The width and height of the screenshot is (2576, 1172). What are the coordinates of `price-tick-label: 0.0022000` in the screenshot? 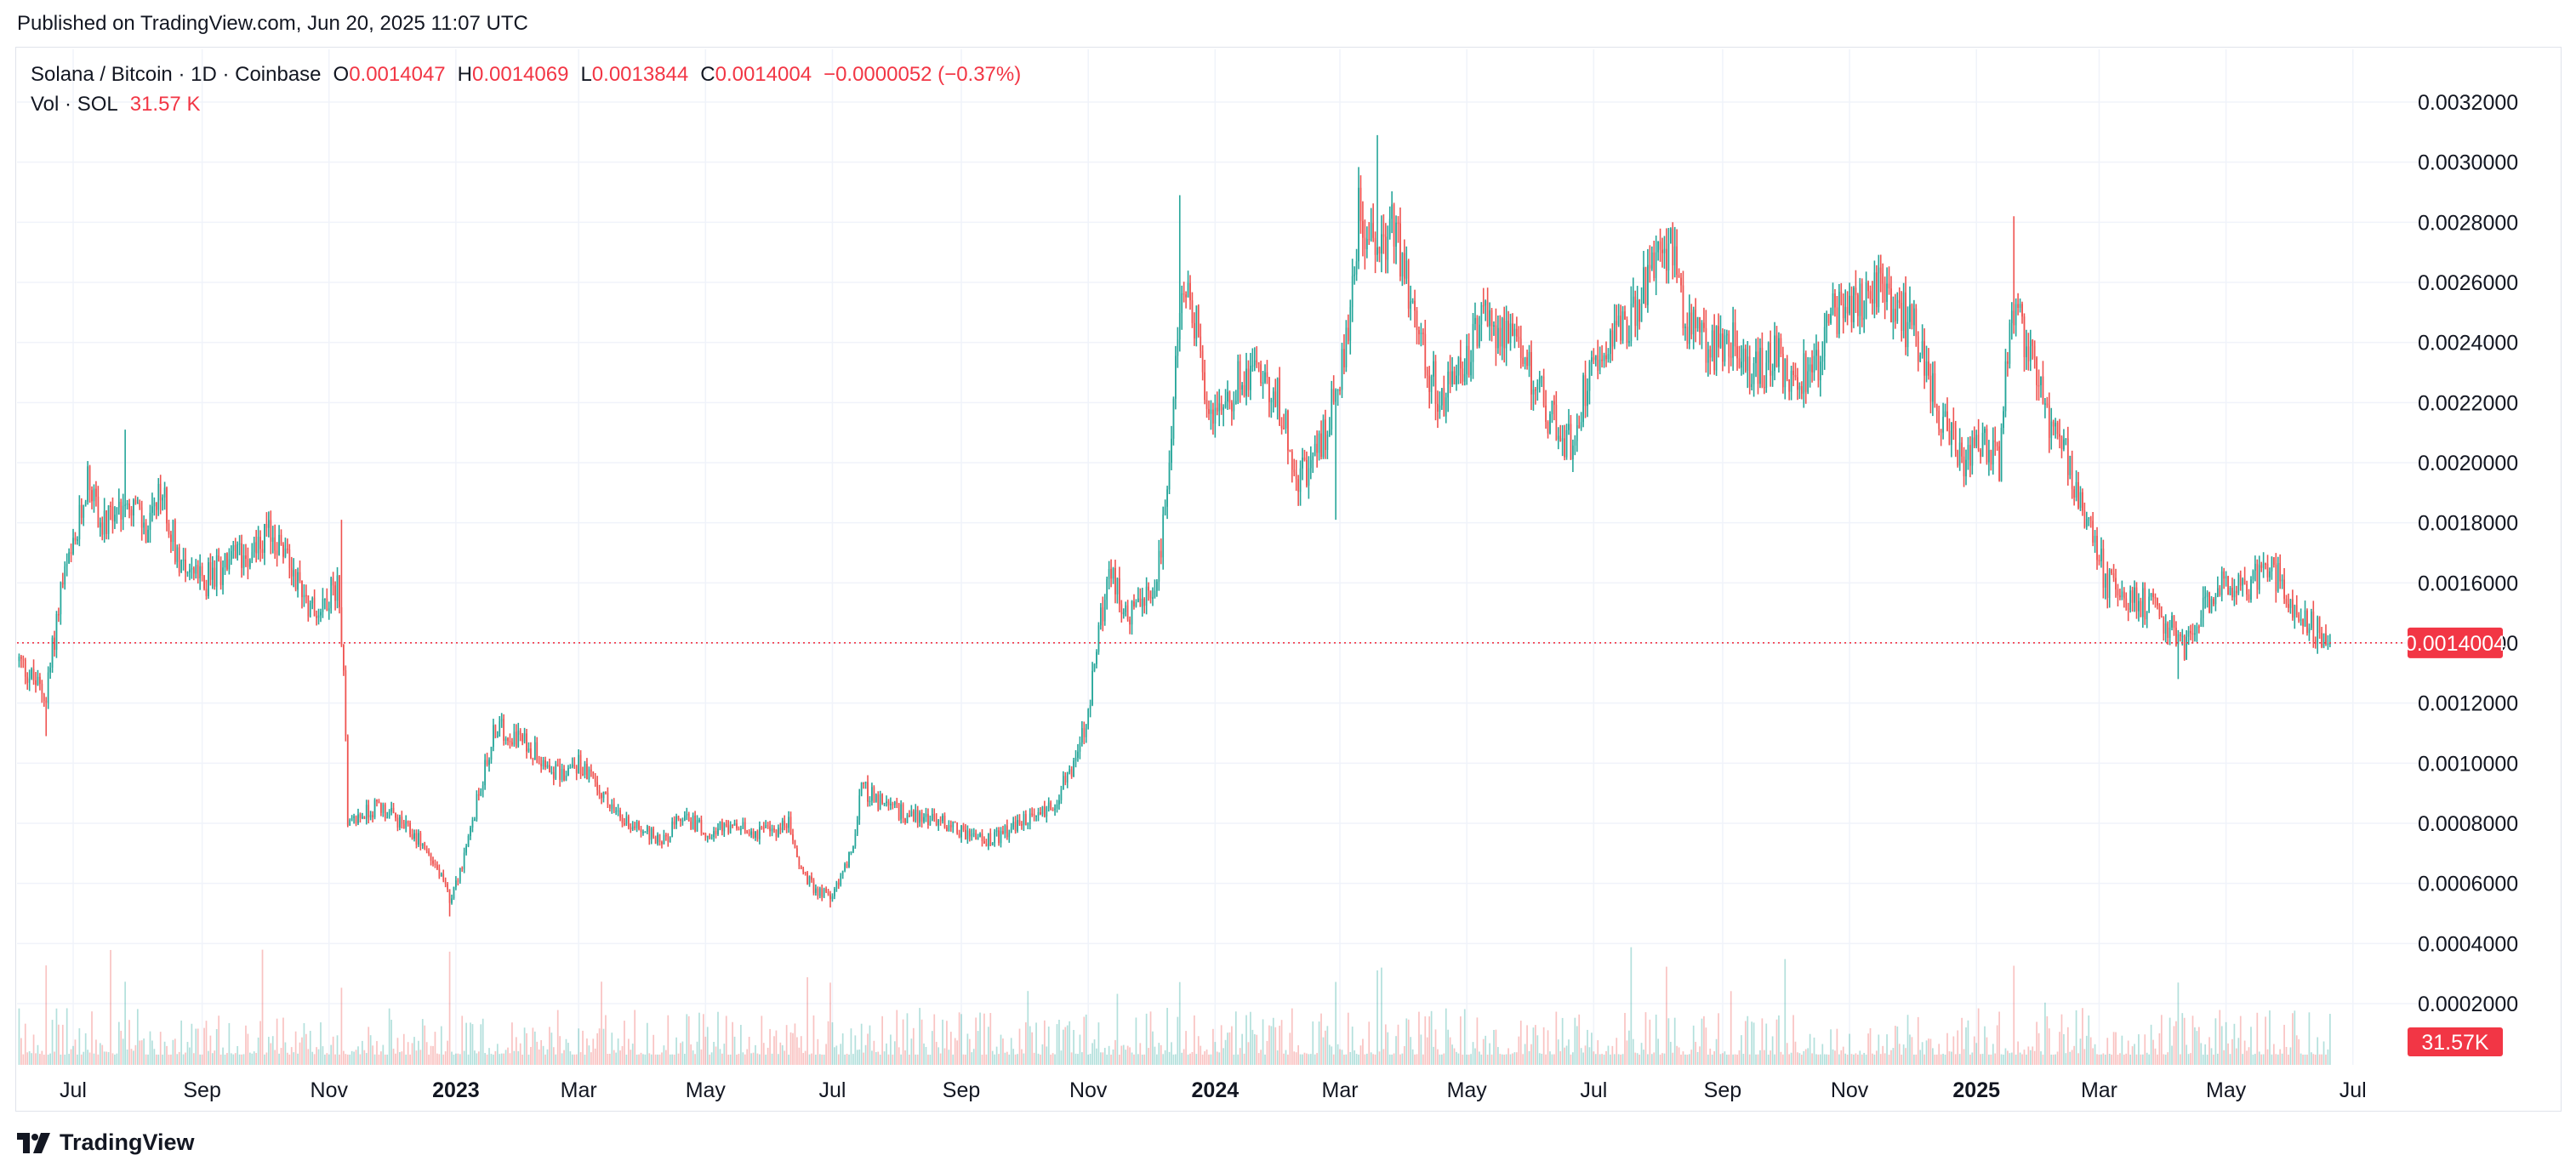 It's located at (2468, 403).